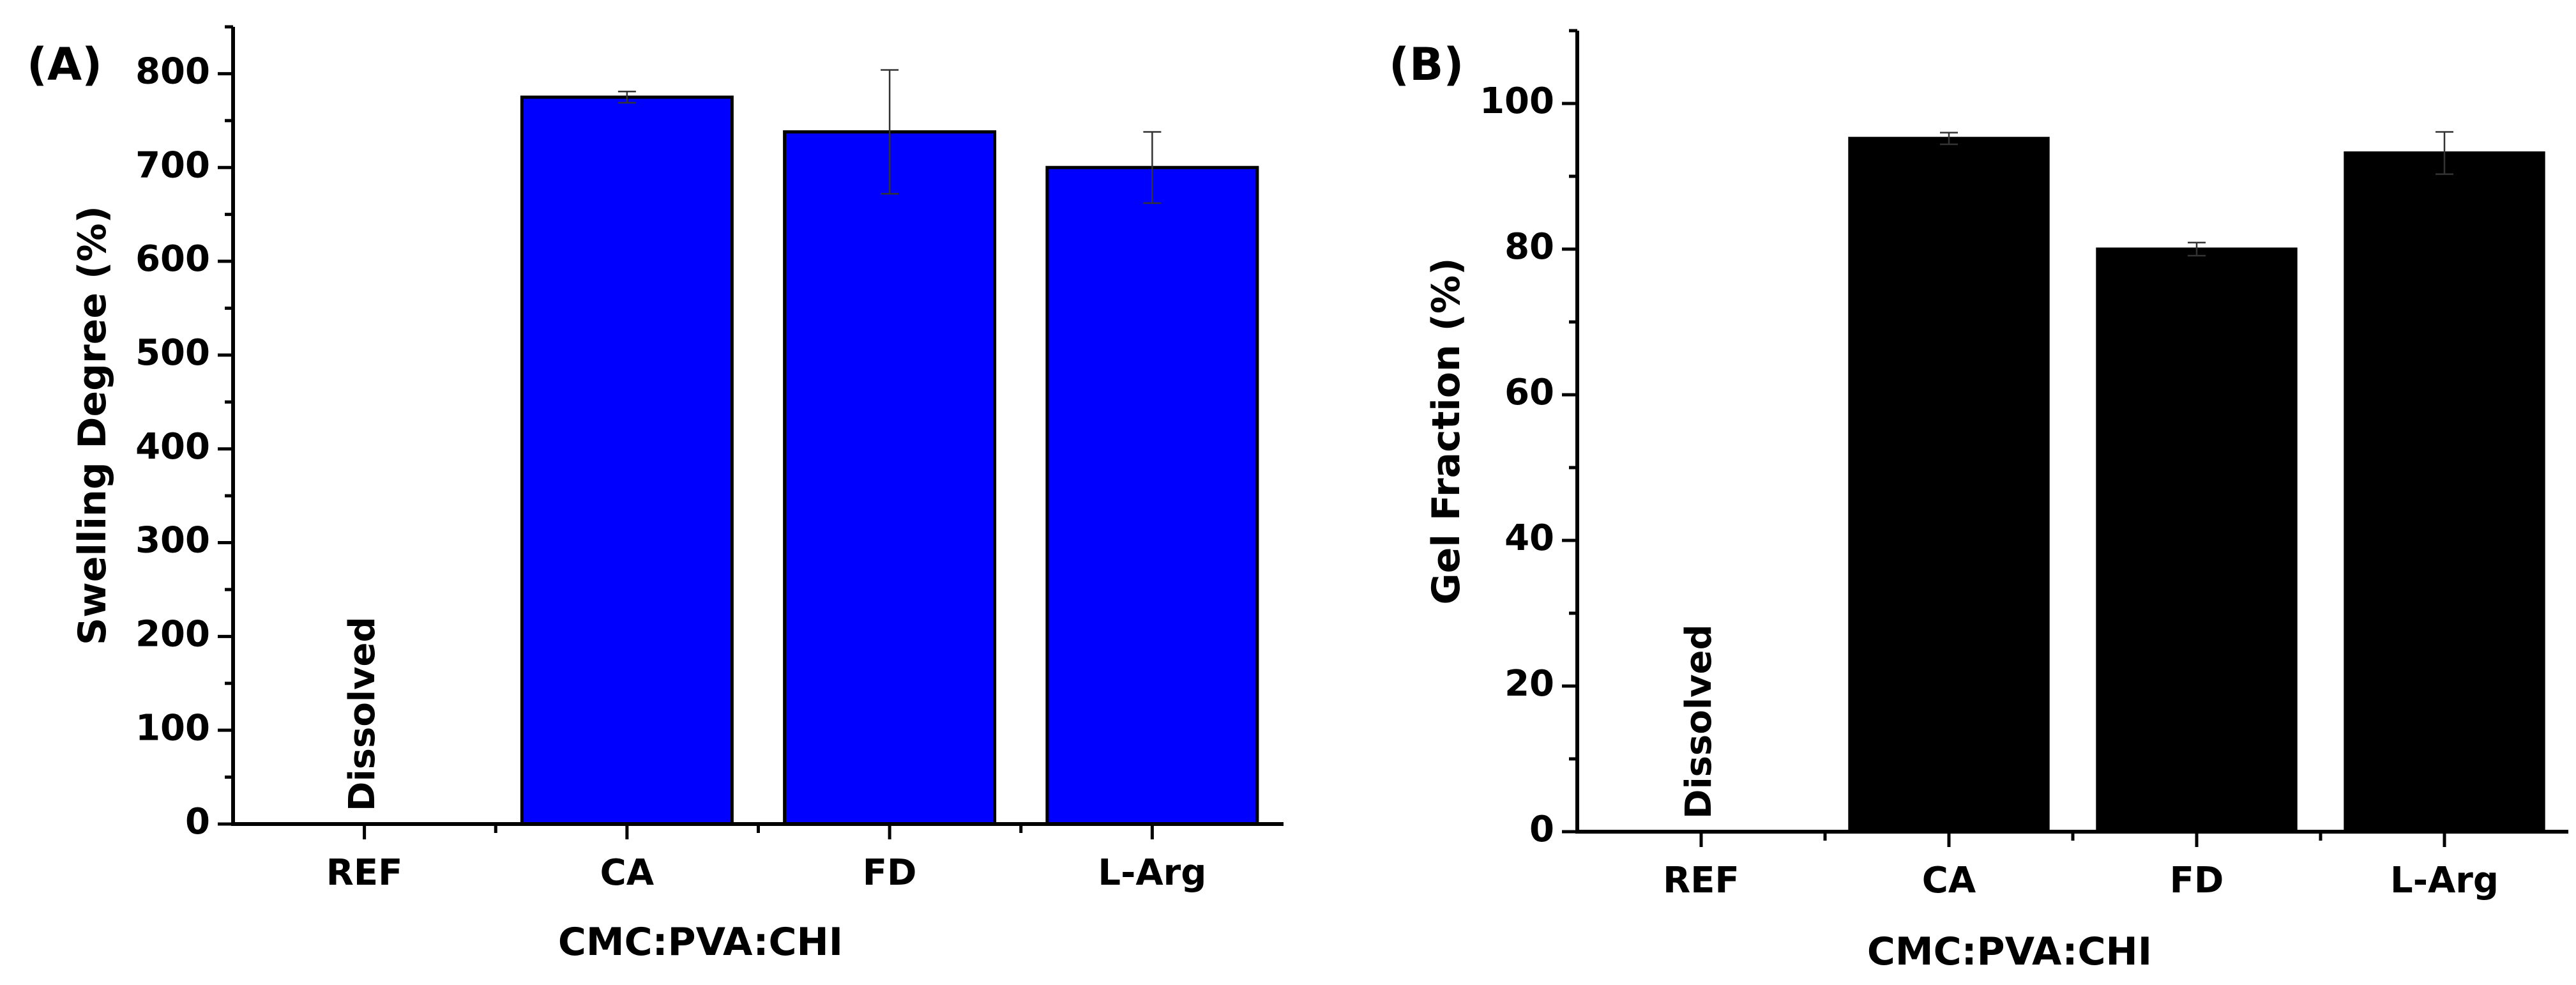 The image size is (2576, 985). I want to click on y-tick-label: 500, so click(172, 353).